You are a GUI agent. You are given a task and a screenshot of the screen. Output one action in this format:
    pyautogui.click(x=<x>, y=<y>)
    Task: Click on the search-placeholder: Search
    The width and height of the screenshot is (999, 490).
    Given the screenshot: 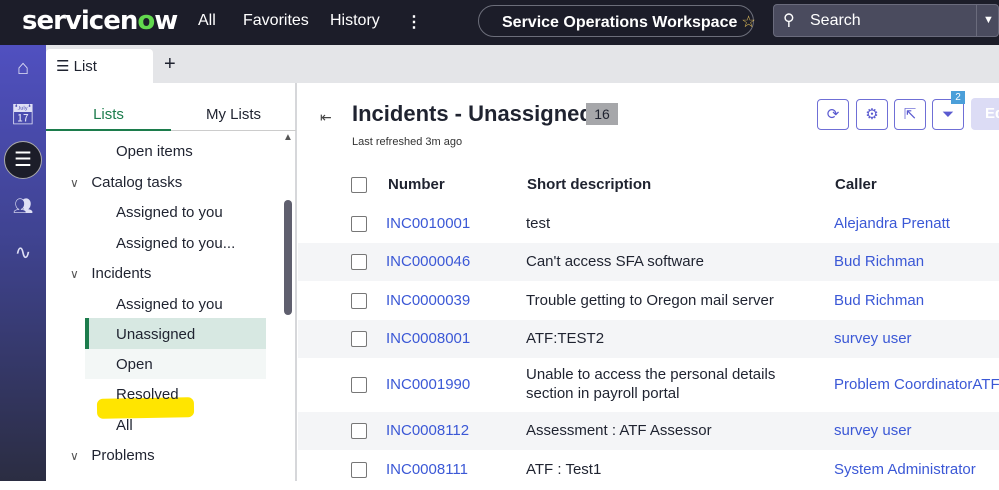 What is the action you would take?
    pyautogui.click(x=835, y=20)
    